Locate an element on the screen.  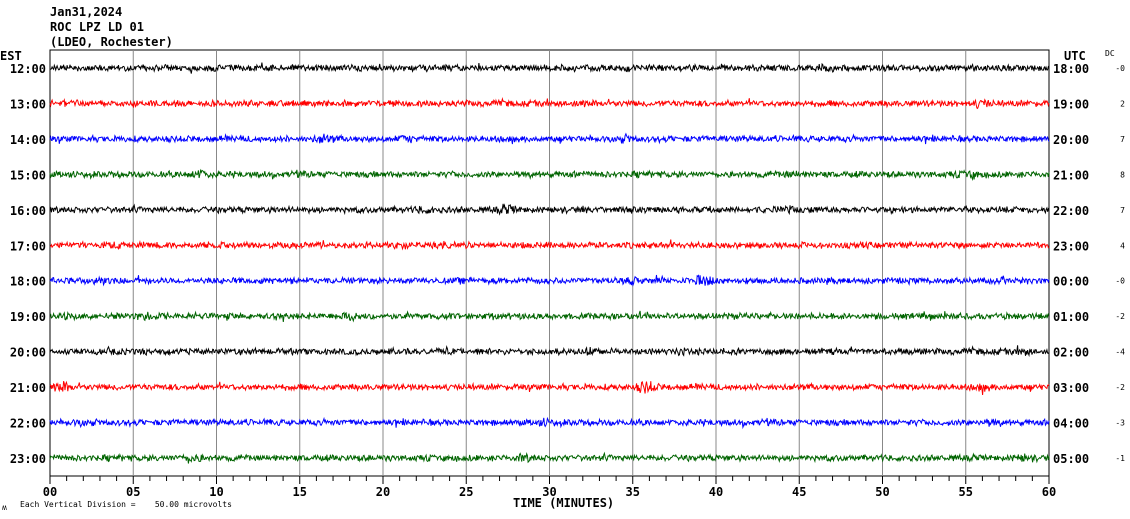
est-time-label: 13:00 is located at coordinates (28, 104).